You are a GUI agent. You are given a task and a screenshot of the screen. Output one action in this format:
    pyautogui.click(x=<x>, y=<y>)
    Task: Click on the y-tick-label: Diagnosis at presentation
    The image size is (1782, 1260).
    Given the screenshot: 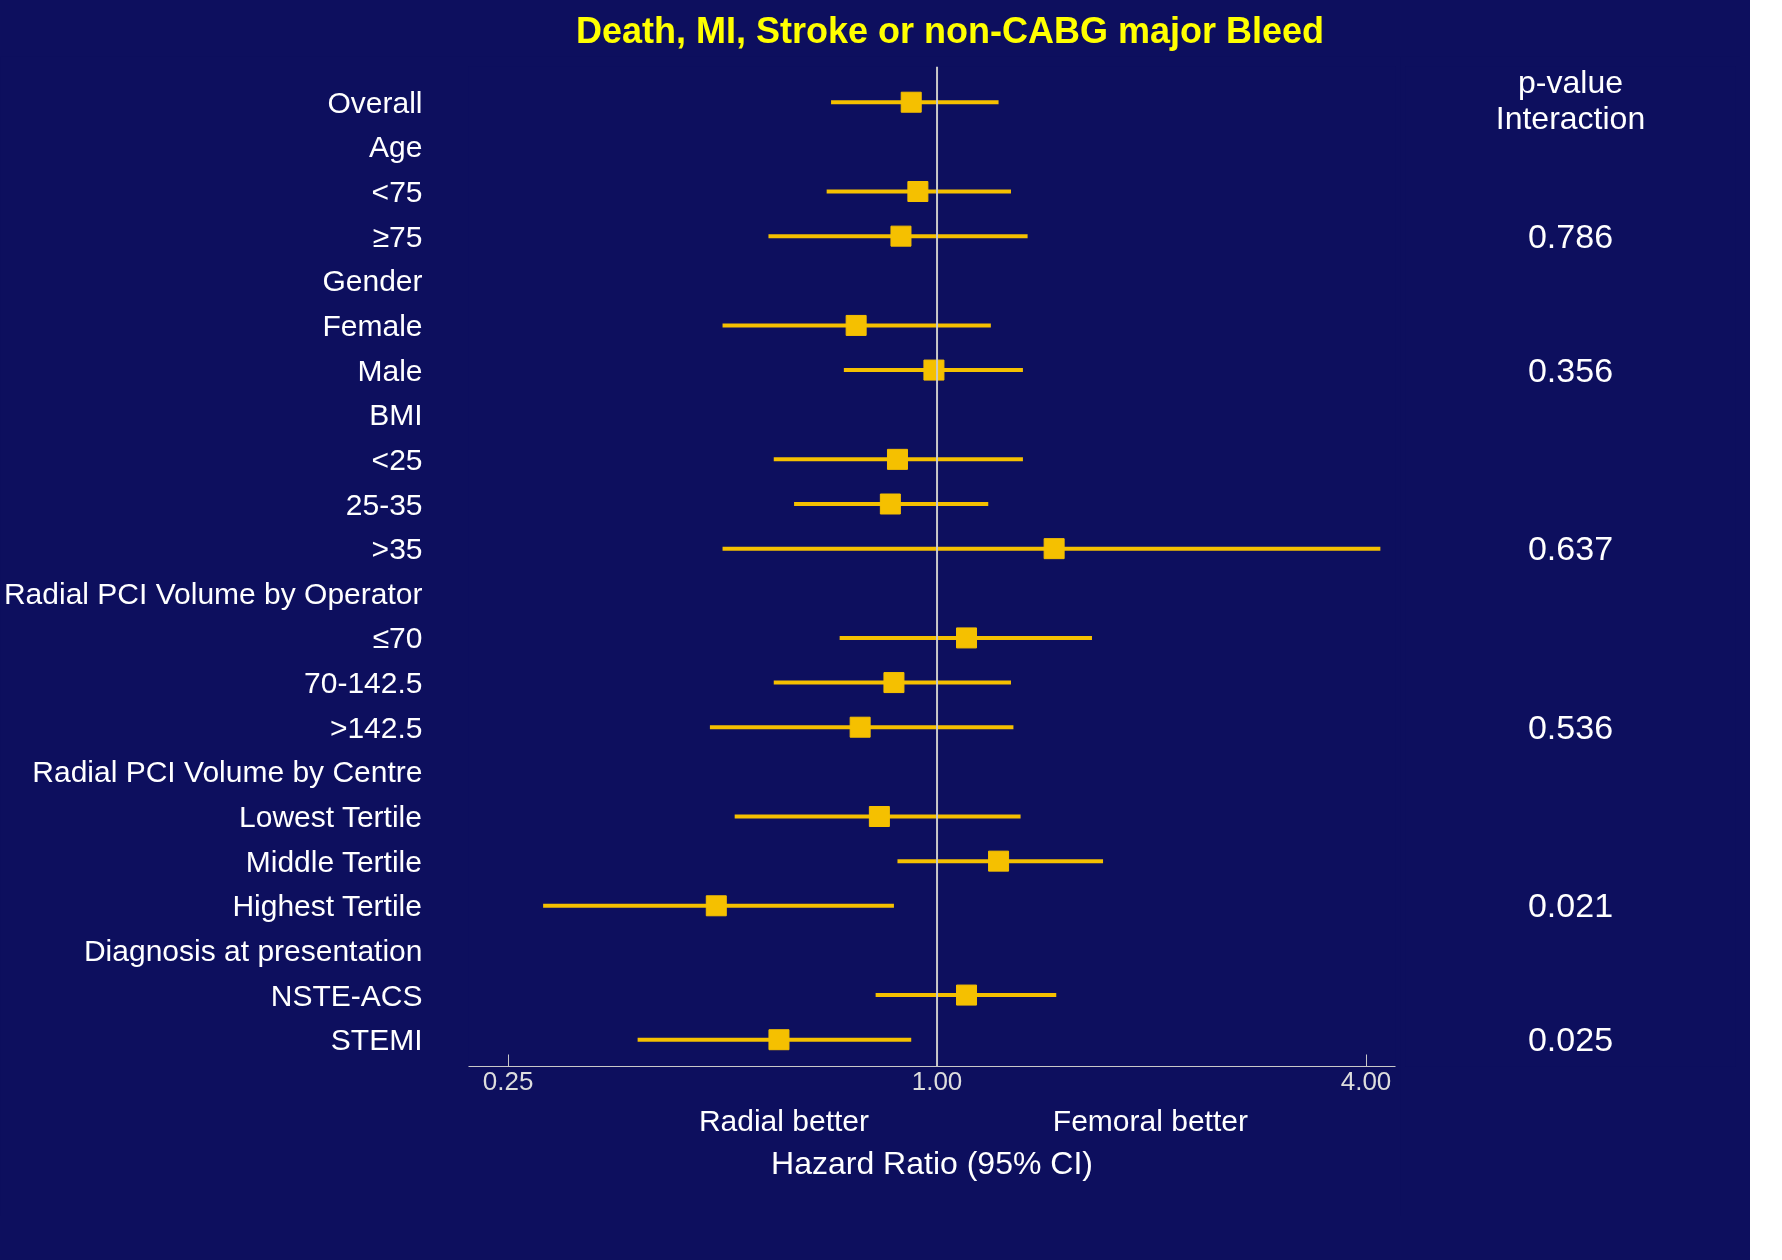 What is the action you would take?
    pyautogui.click(x=253, y=950)
    